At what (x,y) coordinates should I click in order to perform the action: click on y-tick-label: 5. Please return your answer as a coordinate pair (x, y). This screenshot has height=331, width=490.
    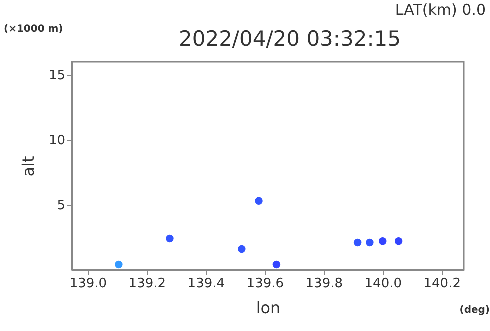
    Looking at the image, I should click on (61, 206).